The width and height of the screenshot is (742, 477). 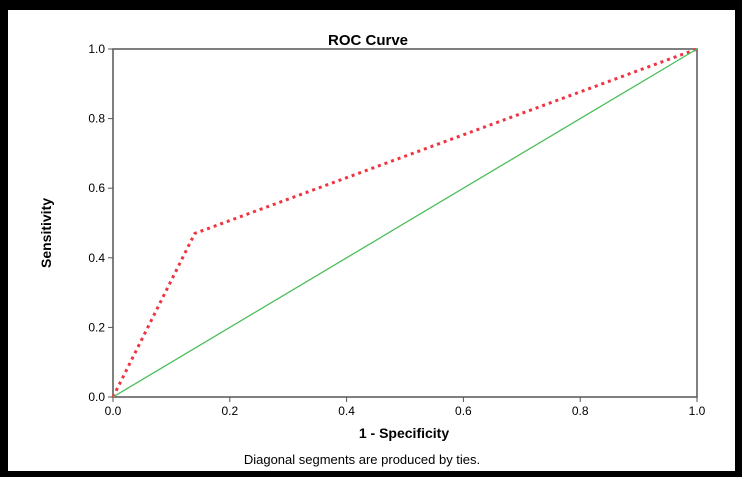 What do you see at coordinates (96, 258) in the screenshot?
I see `y-tick-label: 0.4` at bounding box center [96, 258].